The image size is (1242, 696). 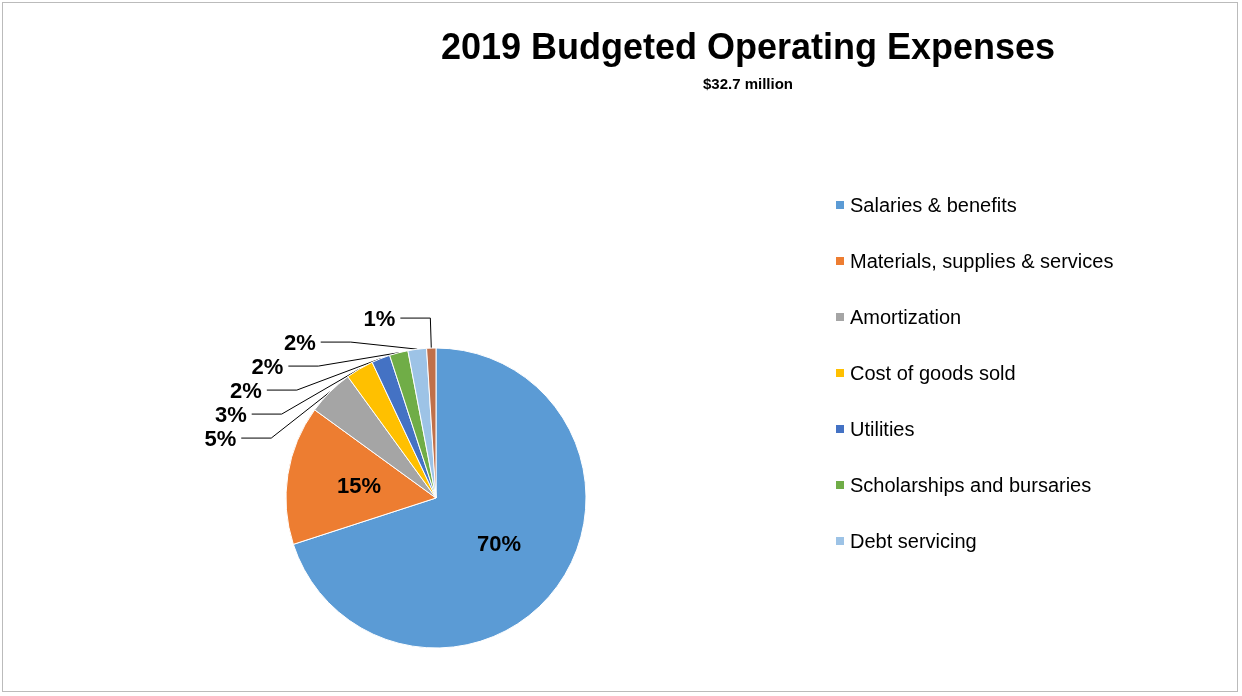 What do you see at coordinates (933, 205) in the screenshot?
I see `legend-label: Salaries & benefits` at bounding box center [933, 205].